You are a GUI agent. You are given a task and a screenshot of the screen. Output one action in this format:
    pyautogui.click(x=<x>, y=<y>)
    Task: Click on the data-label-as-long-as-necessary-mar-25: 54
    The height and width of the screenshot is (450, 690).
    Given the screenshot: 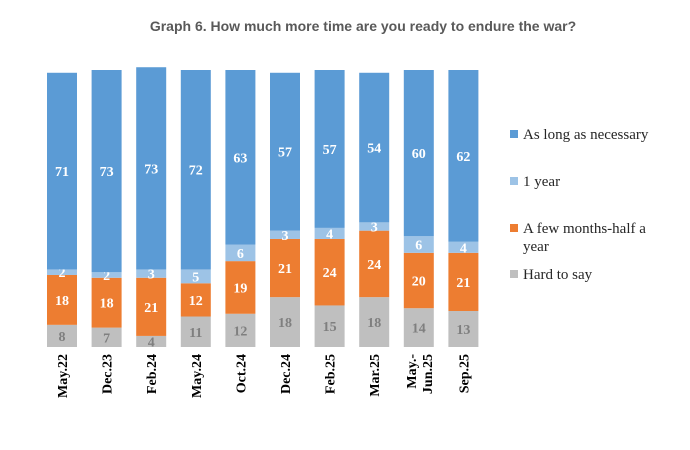 What is the action you would take?
    pyautogui.click(x=374, y=149)
    